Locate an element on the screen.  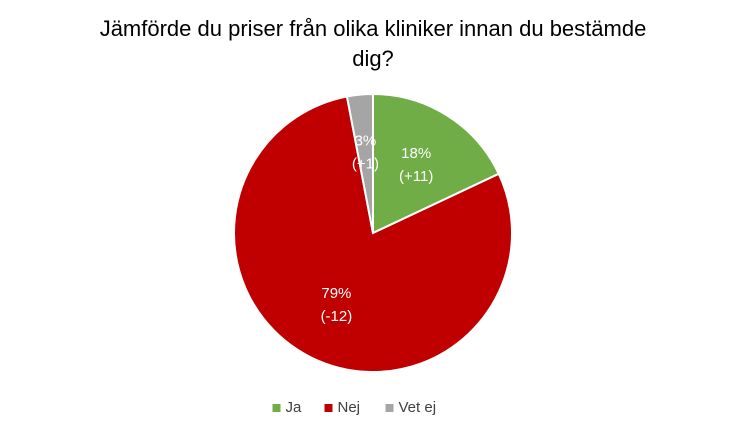
change-label: (+11) is located at coordinates (416, 176).